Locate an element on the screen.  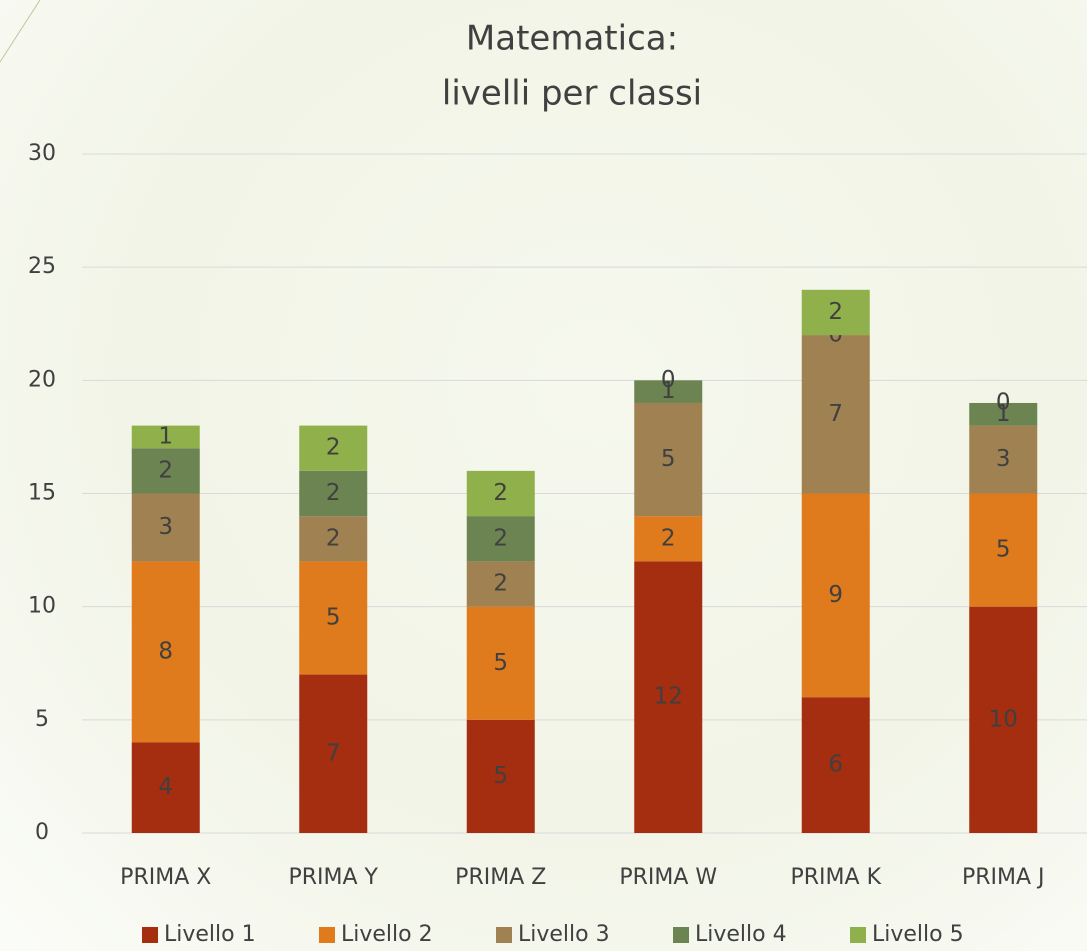
legend-label: Livello 3 is located at coordinates (564, 934).